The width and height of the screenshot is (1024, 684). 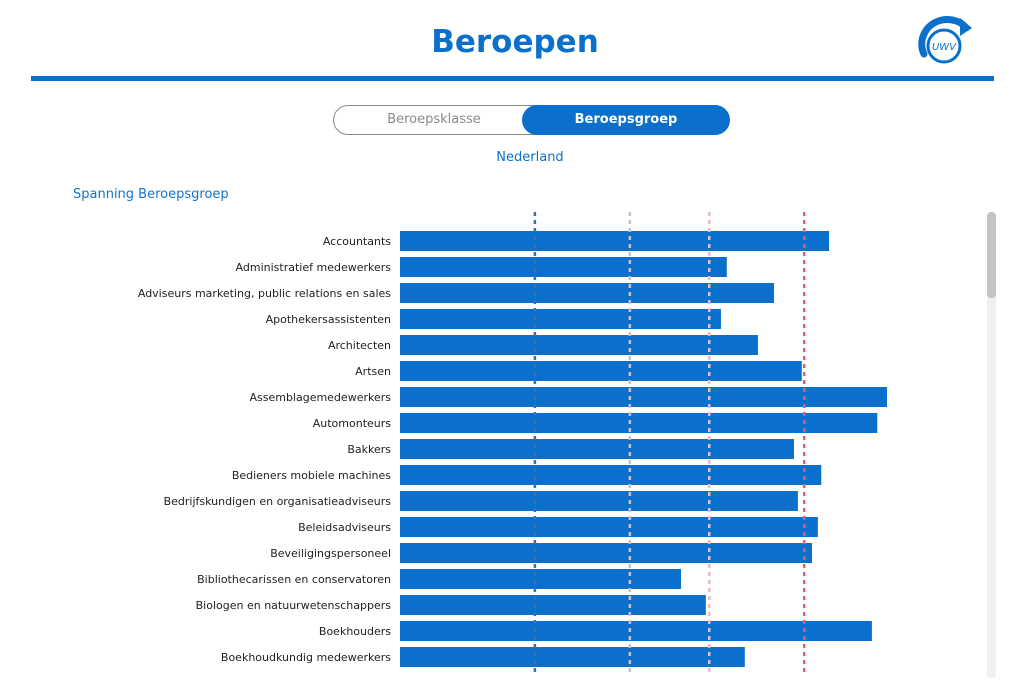 What do you see at coordinates (369, 449) in the screenshot?
I see `category-label: Bakkers` at bounding box center [369, 449].